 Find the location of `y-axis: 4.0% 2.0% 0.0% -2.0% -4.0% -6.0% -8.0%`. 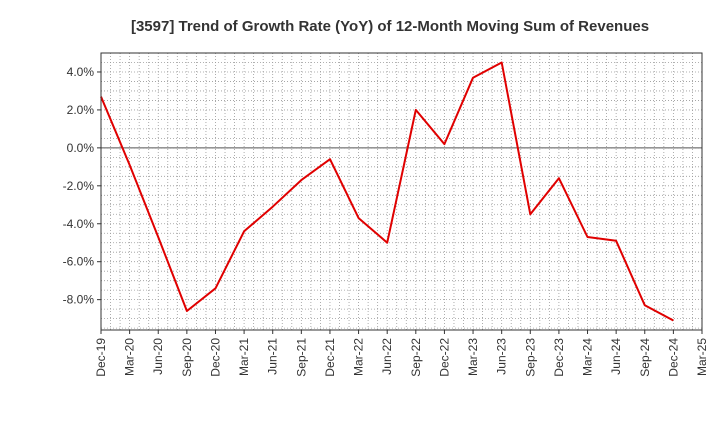

y-axis: 4.0% 2.0% 0.0% -2.0% -4.0% -6.0% -8.0% is located at coordinates (82, 186).